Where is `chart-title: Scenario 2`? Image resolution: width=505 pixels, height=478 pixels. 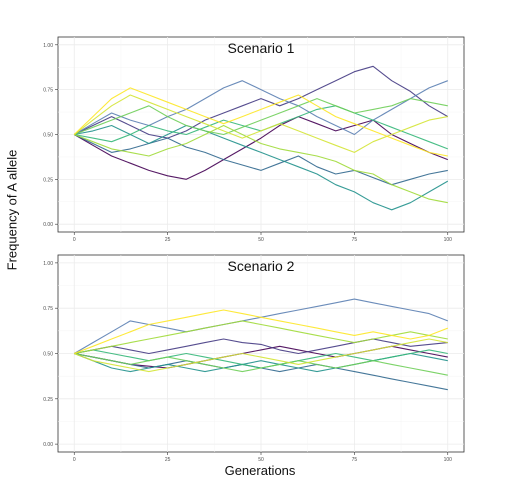
chart-title: Scenario 2 is located at coordinates (261, 266).